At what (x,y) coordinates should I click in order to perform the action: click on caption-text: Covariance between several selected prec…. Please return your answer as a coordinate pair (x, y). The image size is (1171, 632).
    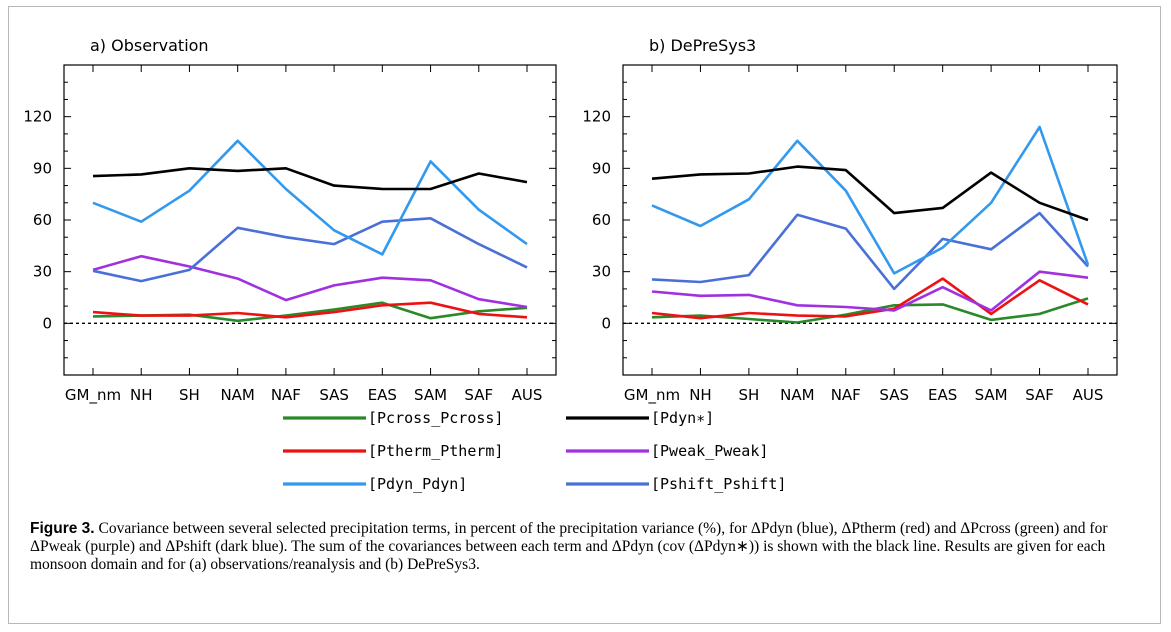
    Looking at the image, I should click on (569, 546).